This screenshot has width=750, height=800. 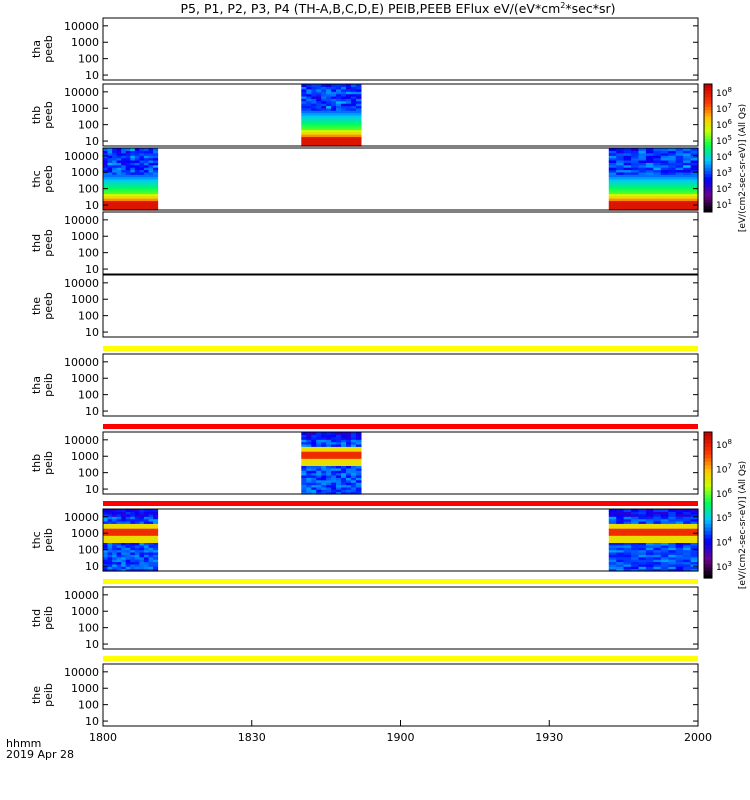 What do you see at coordinates (88, 705) in the screenshot?
I see `y-tick-label: 100` at bounding box center [88, 705].